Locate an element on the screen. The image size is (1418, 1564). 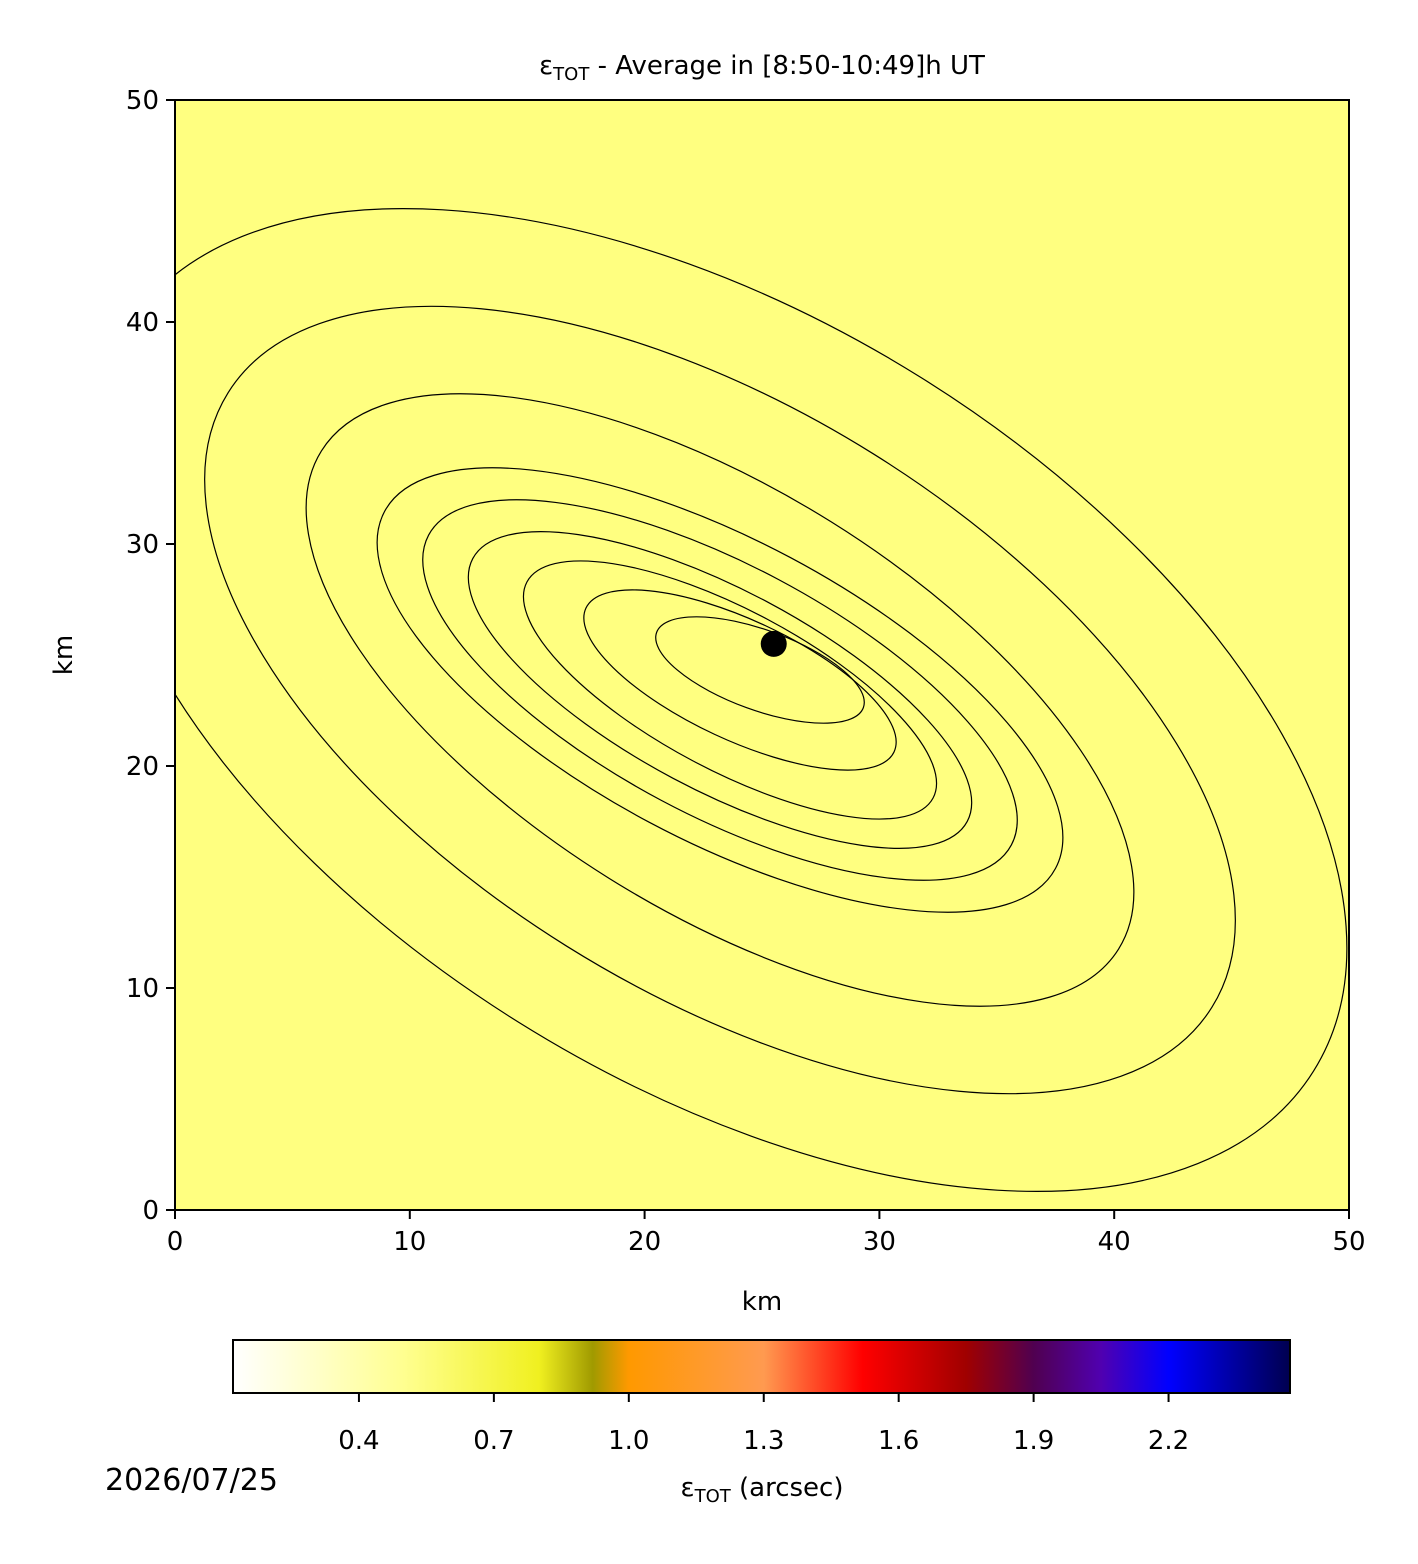
y-tick-label: 10 is located at coordinates (142, 989).